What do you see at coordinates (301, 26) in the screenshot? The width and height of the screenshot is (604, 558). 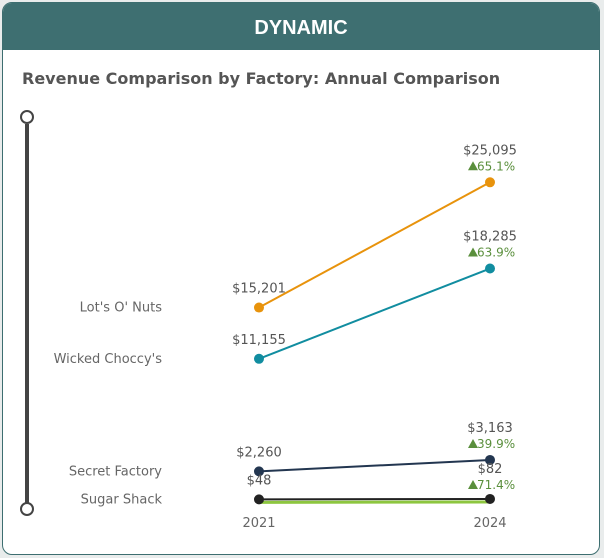 I see `header-title: DYNAMIC` at bounding box center [301, 26].